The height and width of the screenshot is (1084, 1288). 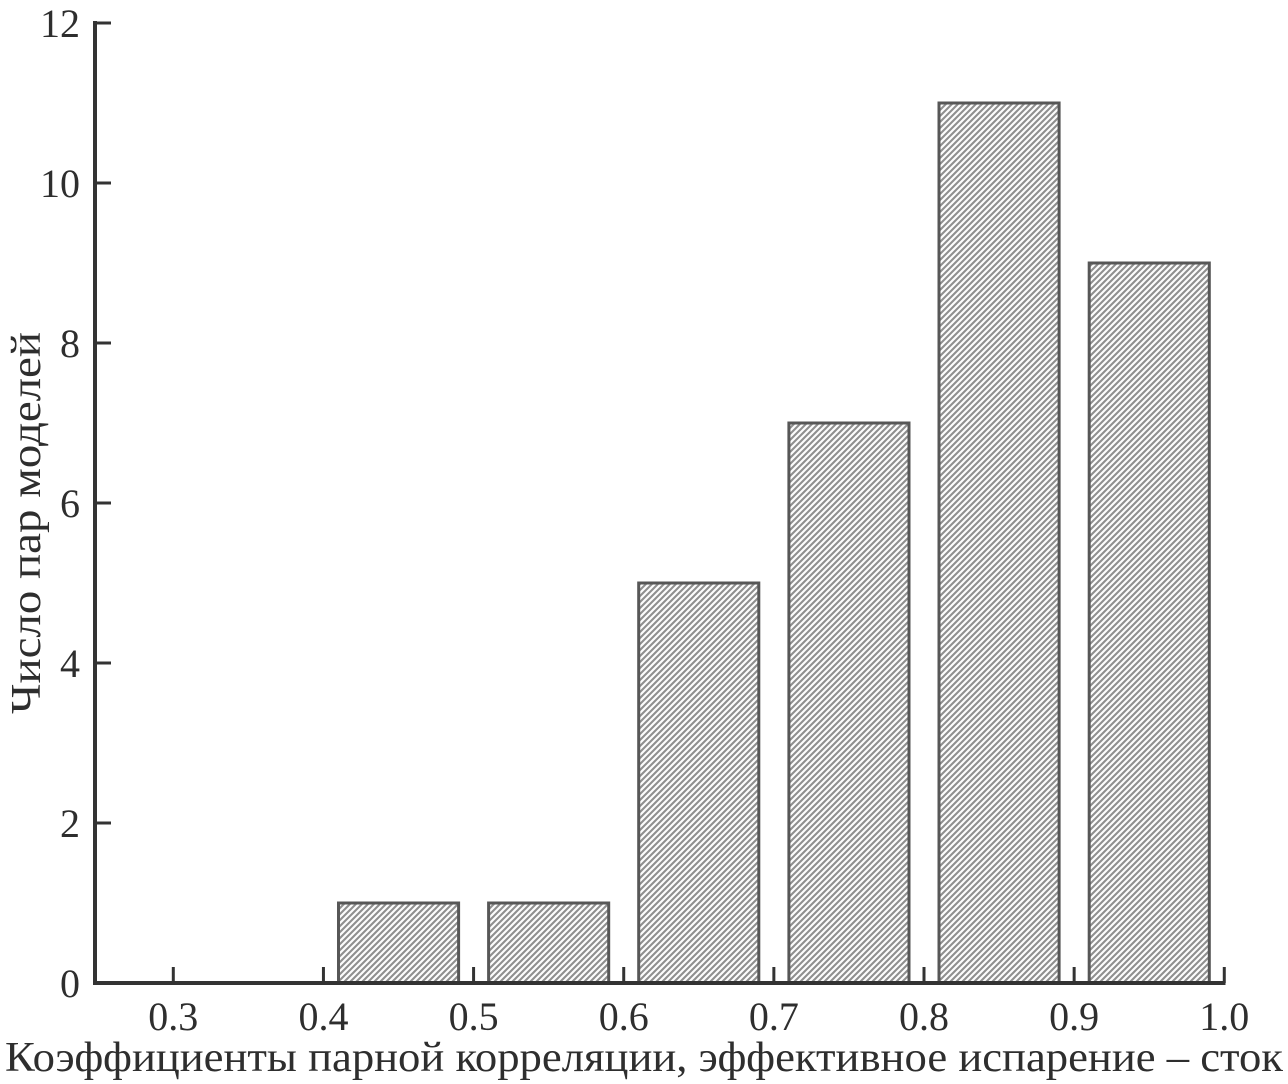 What do you see at coordinates (60, 23) in the screenshot?
I see `y-tick-label: 12` at bounding box center [60, 23].